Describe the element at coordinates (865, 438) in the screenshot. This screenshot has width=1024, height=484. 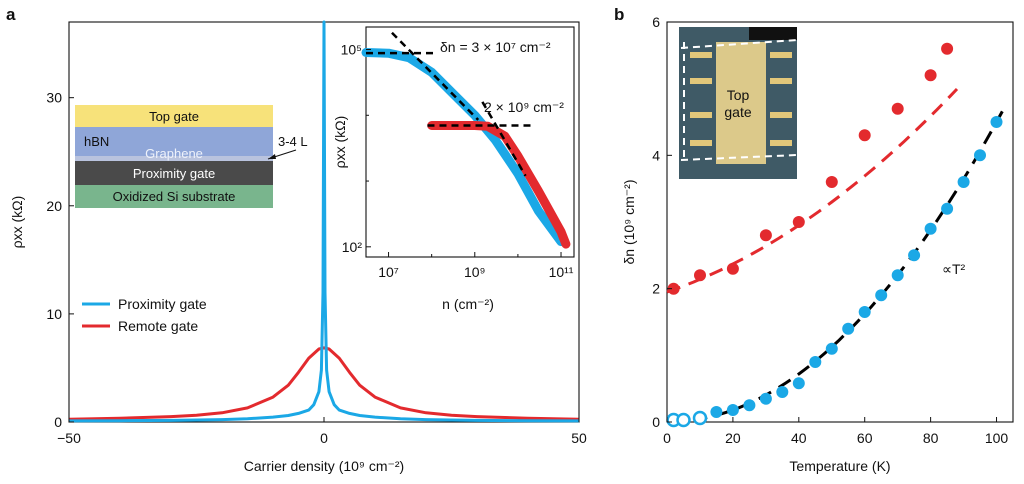
I see `b-x-tick-label: 60` at that location.